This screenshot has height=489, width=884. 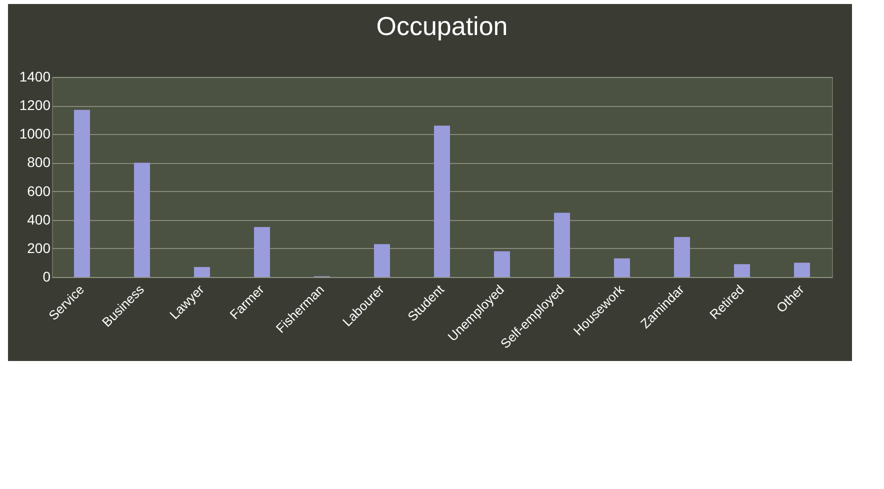 I want to click on y-tick-label: 0, so click(x=46, y=276).